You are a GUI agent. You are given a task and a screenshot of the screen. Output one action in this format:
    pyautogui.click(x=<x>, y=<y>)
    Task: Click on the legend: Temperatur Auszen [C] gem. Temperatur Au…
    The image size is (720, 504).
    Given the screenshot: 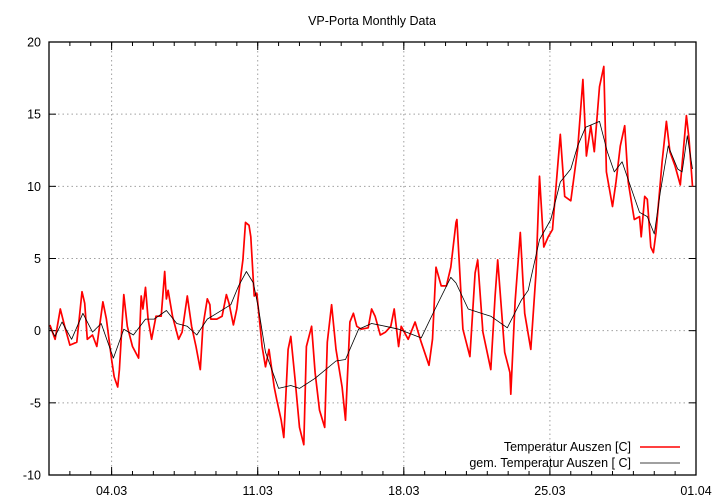 What is the action you would take?
    pyautogui.click(x=574, y=455)
    